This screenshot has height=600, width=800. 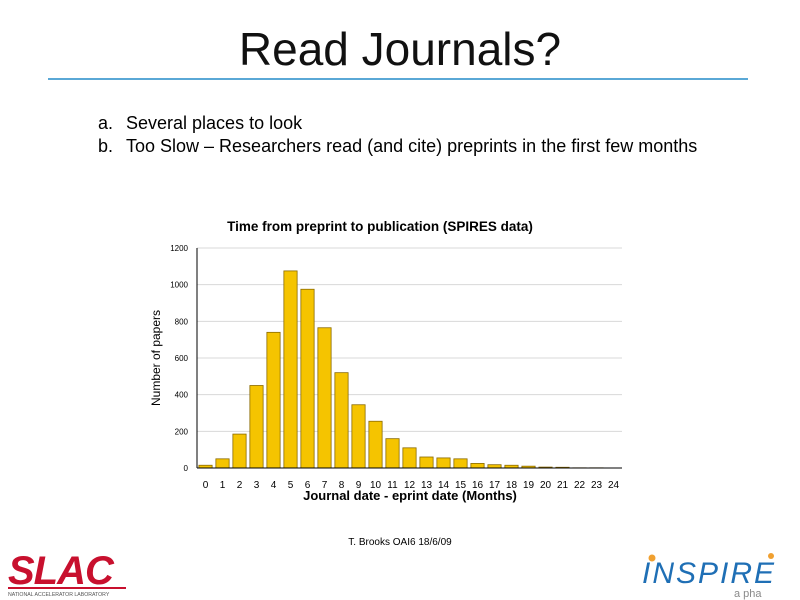 What do you see at coordinates (580, 485) in the screenshot?
I see `x-tick-label: 22` at bounding box center [580, 485].